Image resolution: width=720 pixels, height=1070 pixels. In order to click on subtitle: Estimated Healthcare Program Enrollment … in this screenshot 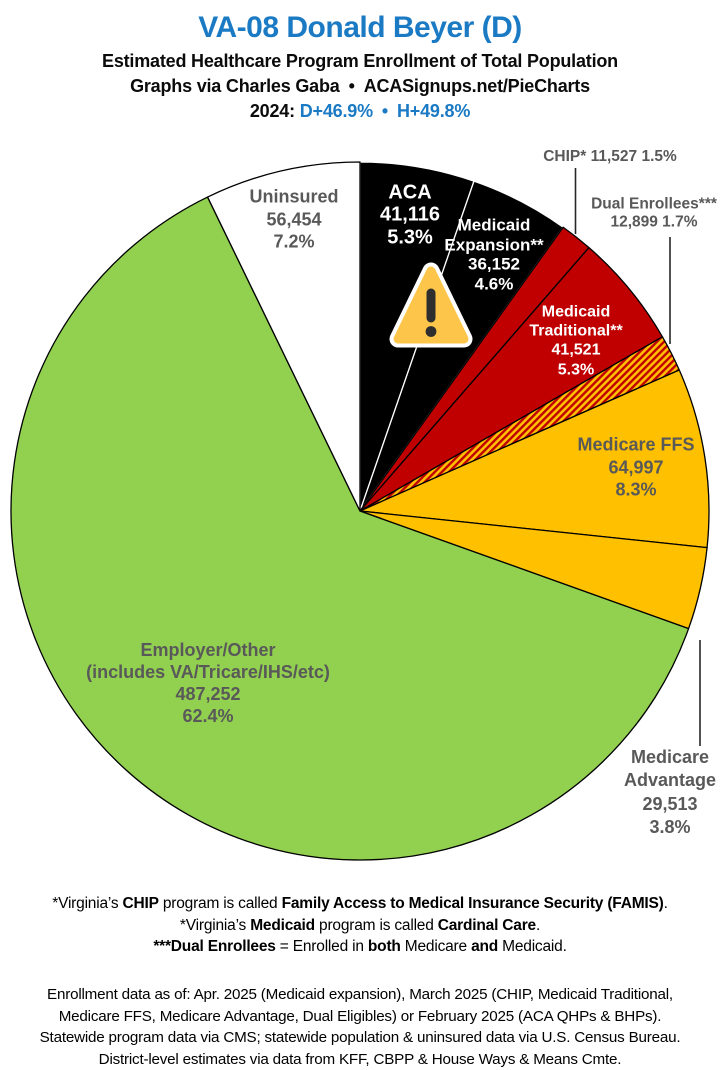, I will do `click(360, 61)`.